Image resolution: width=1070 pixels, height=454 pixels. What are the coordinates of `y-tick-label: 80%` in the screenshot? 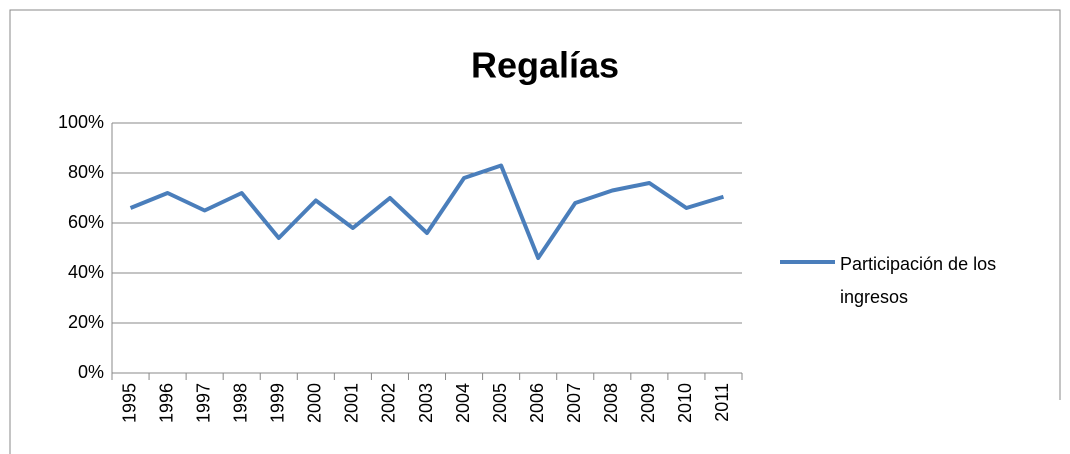 It's located at (86, 172).